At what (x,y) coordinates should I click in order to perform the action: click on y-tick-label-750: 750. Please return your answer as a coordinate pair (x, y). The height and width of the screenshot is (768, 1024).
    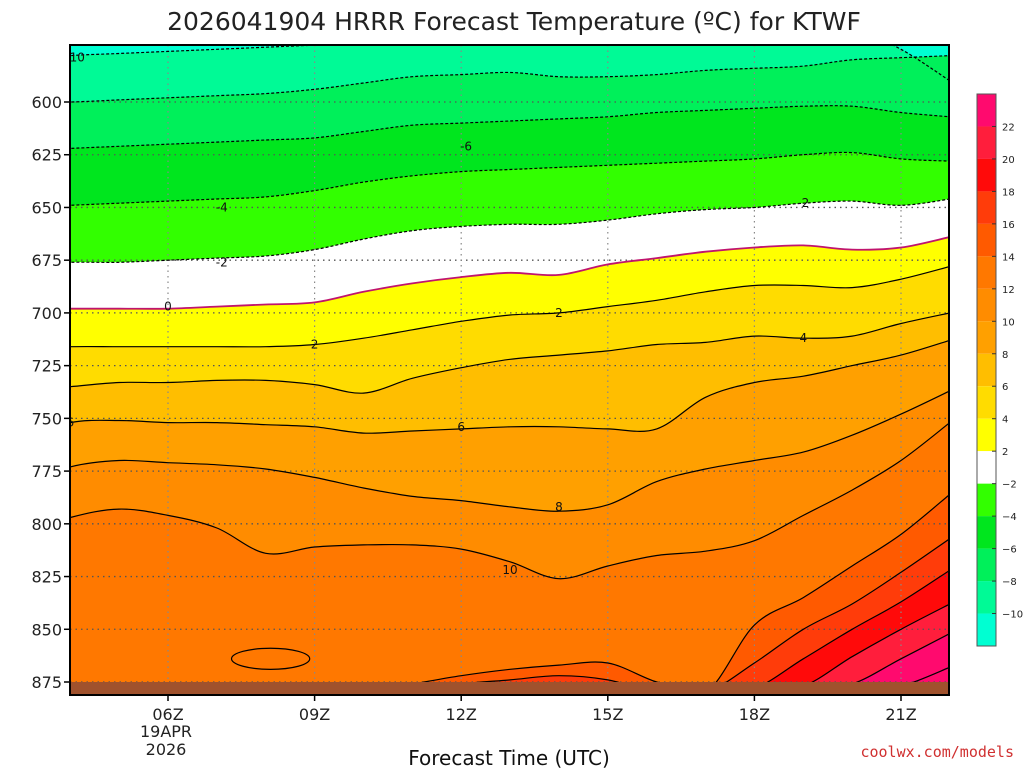
    Looking at the image, I should click on (46, 418).